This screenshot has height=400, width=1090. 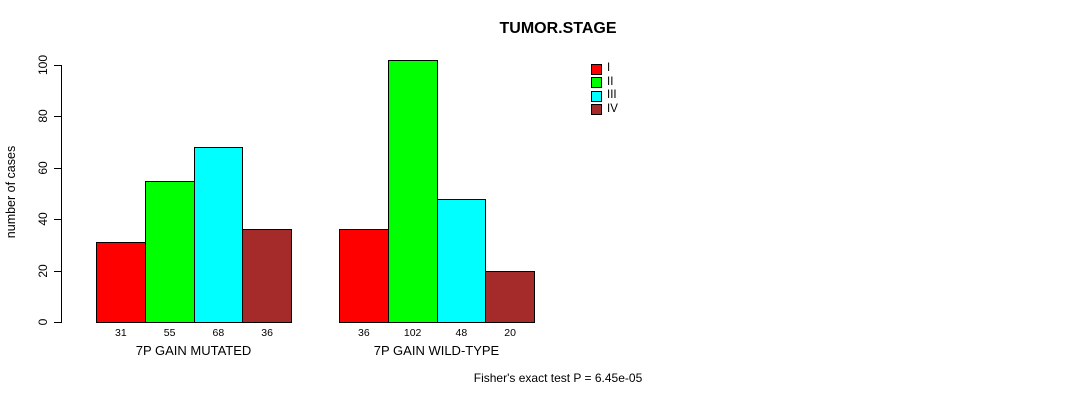 I want to click on y-tick-label: 60, so click(x=43, y=168).